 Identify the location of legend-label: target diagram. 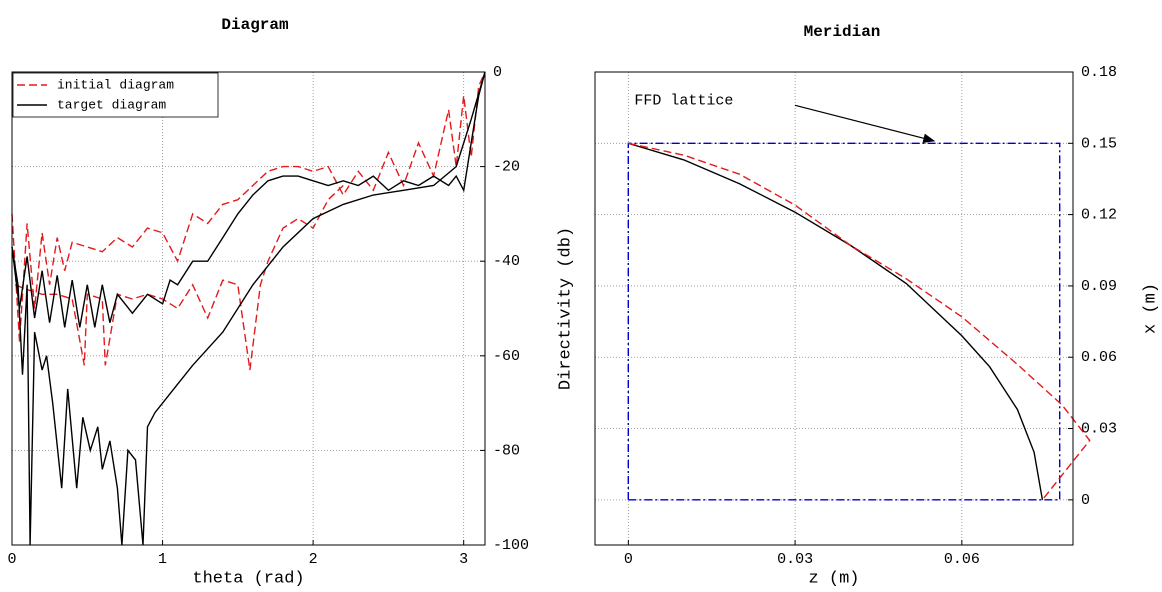
(111, 104).